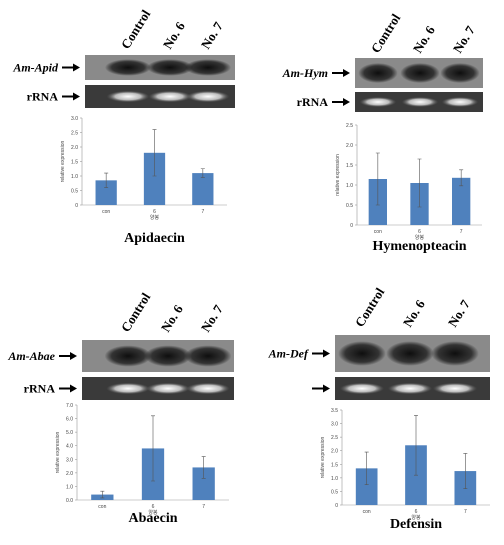 Image resolution: width=504 pixels, height=545 pixels. Describe the element at coordinates (334, 465) in the screenshot. I see `y-tick-label: 1.5` at that location.